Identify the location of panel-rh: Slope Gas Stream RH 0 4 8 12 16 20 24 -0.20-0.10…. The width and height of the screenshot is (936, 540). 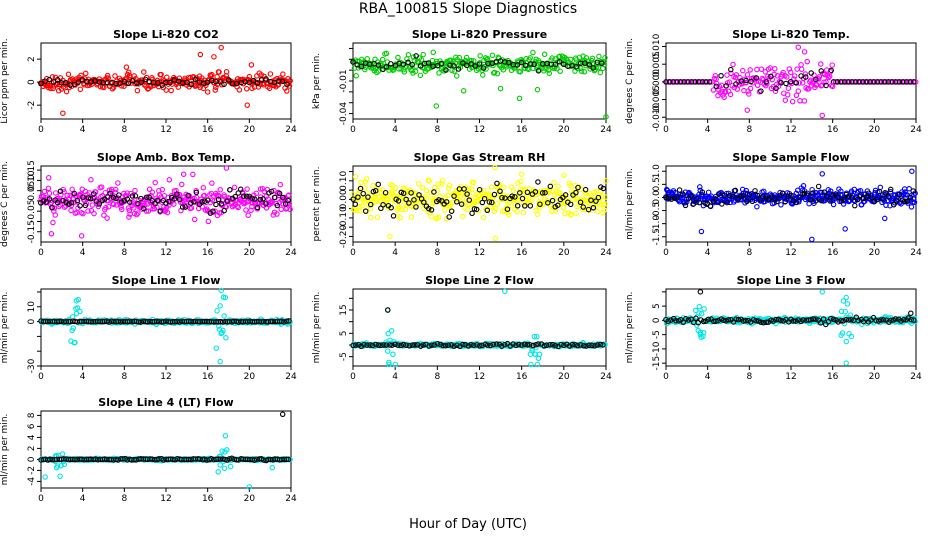
(462, 204).